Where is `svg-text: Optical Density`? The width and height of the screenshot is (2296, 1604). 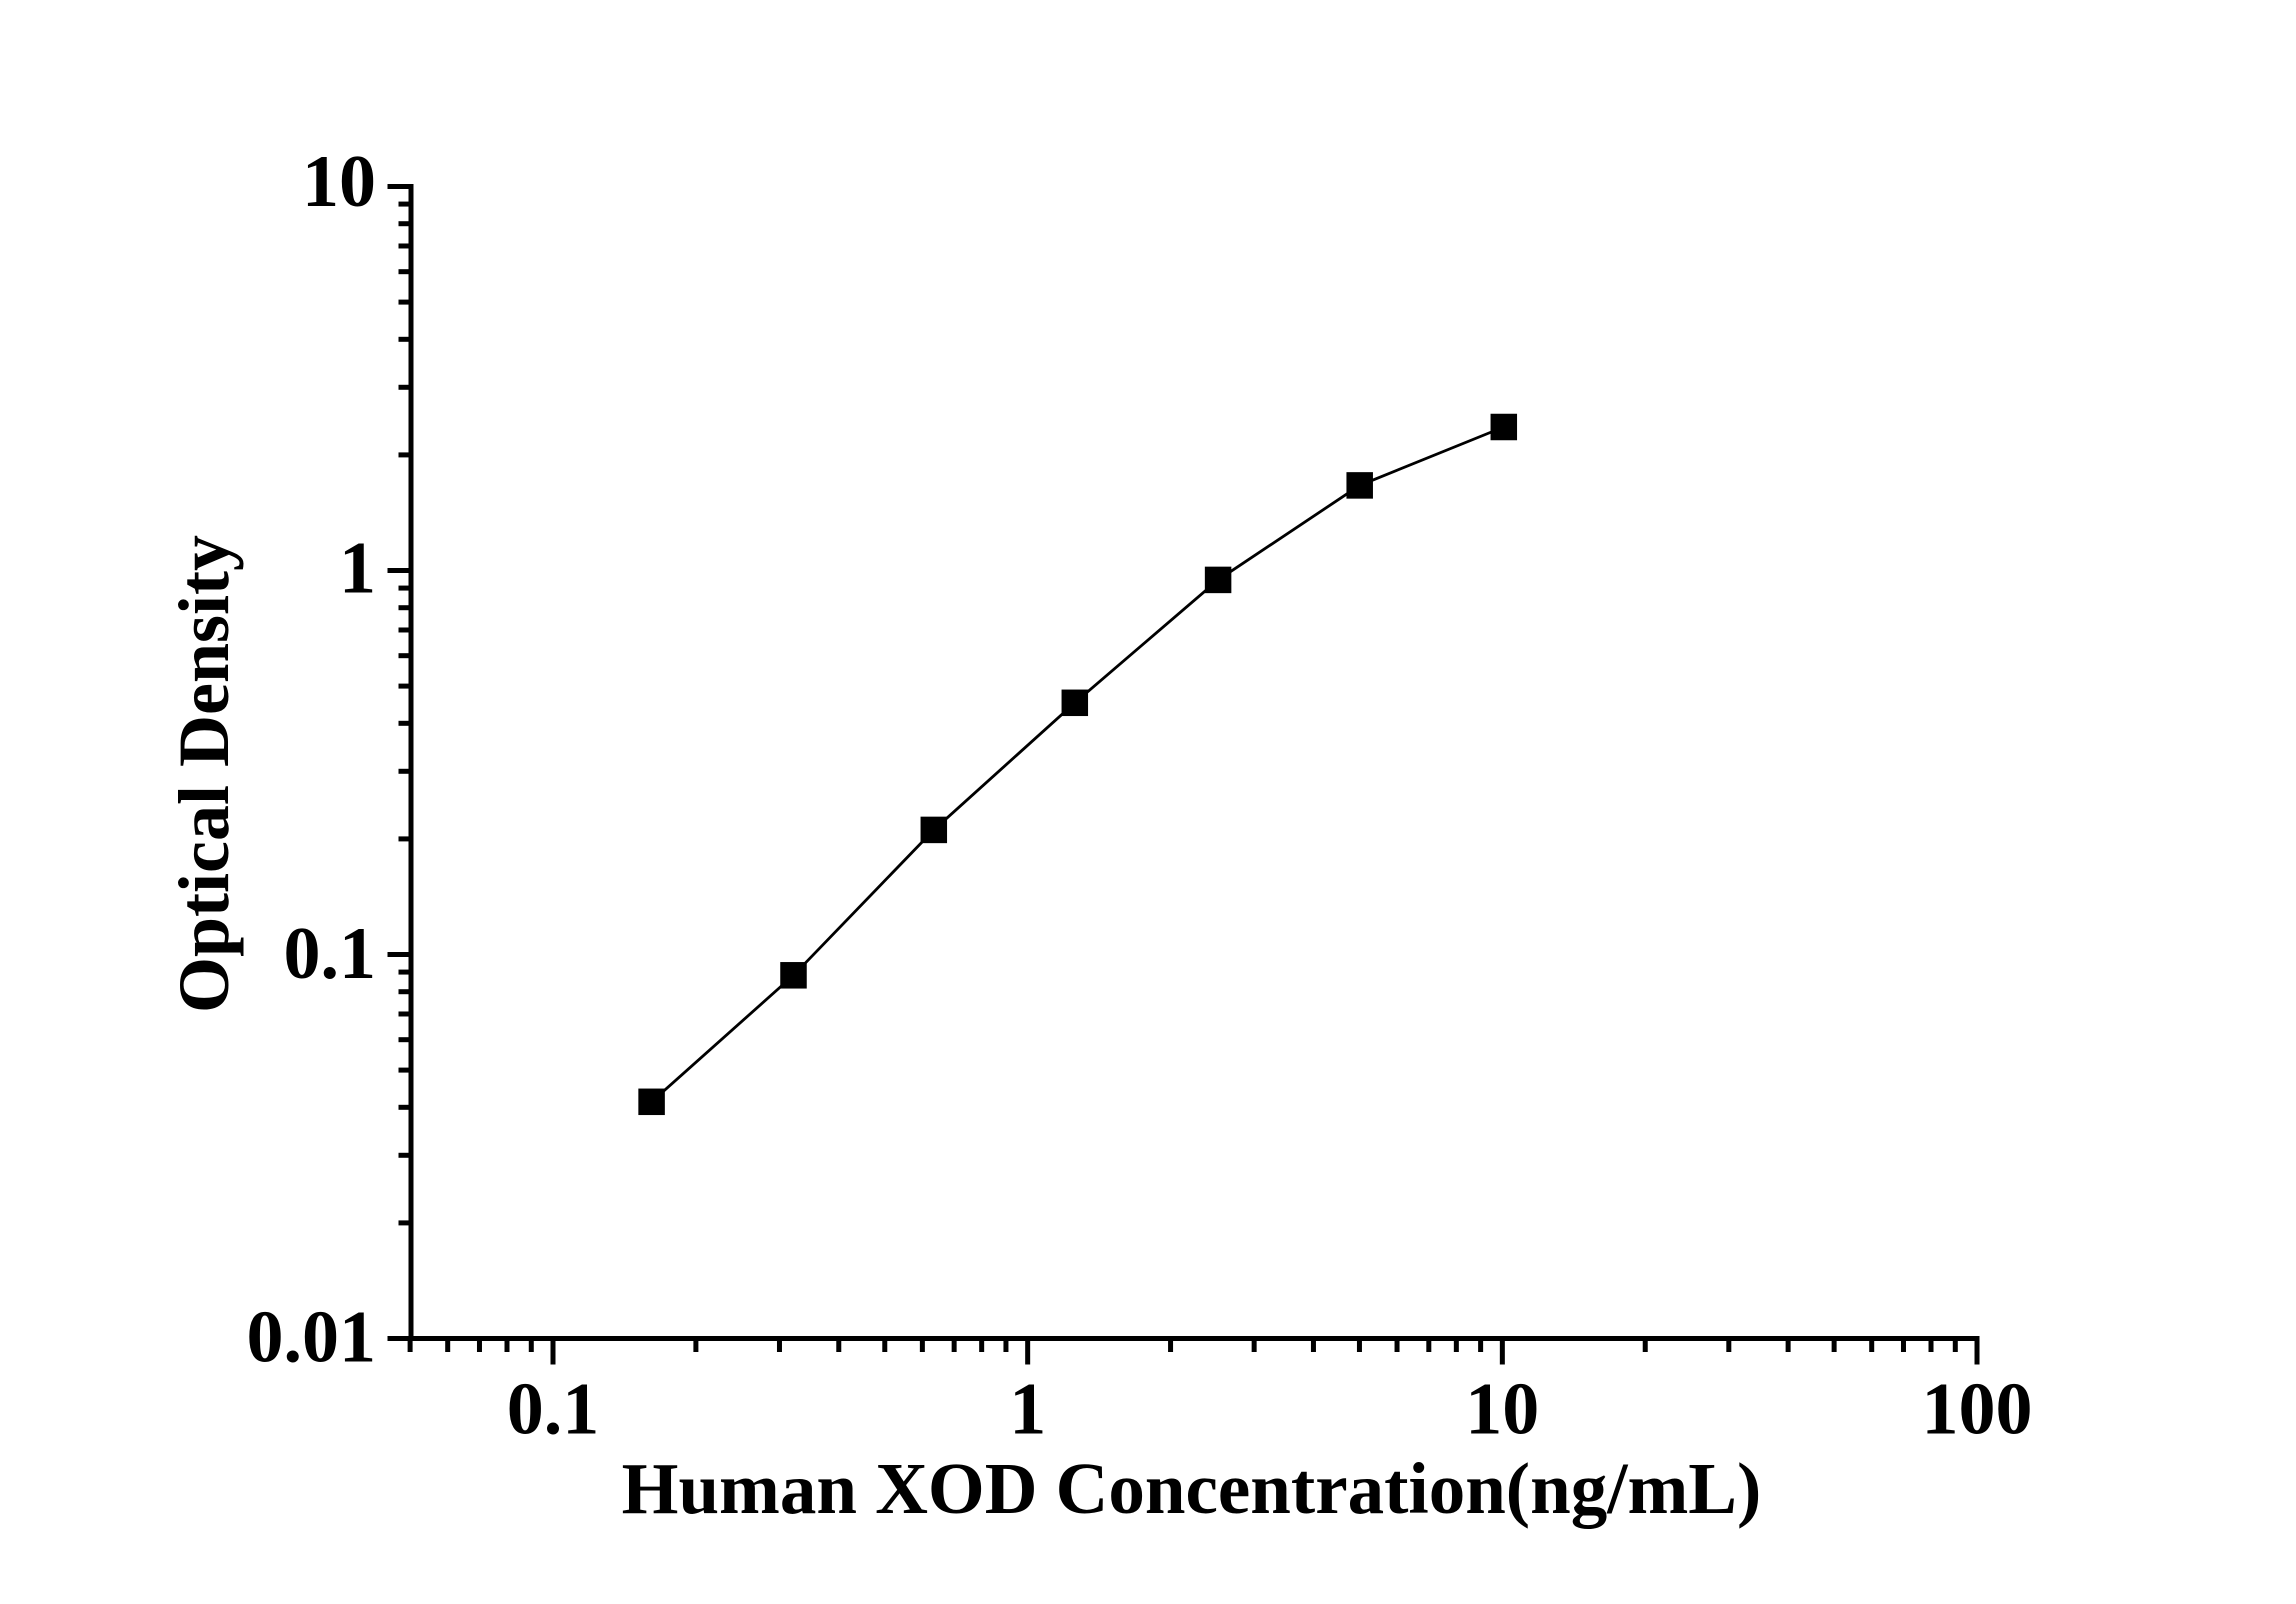 svg-text: Optical Density is located at coordinates (204, 774).